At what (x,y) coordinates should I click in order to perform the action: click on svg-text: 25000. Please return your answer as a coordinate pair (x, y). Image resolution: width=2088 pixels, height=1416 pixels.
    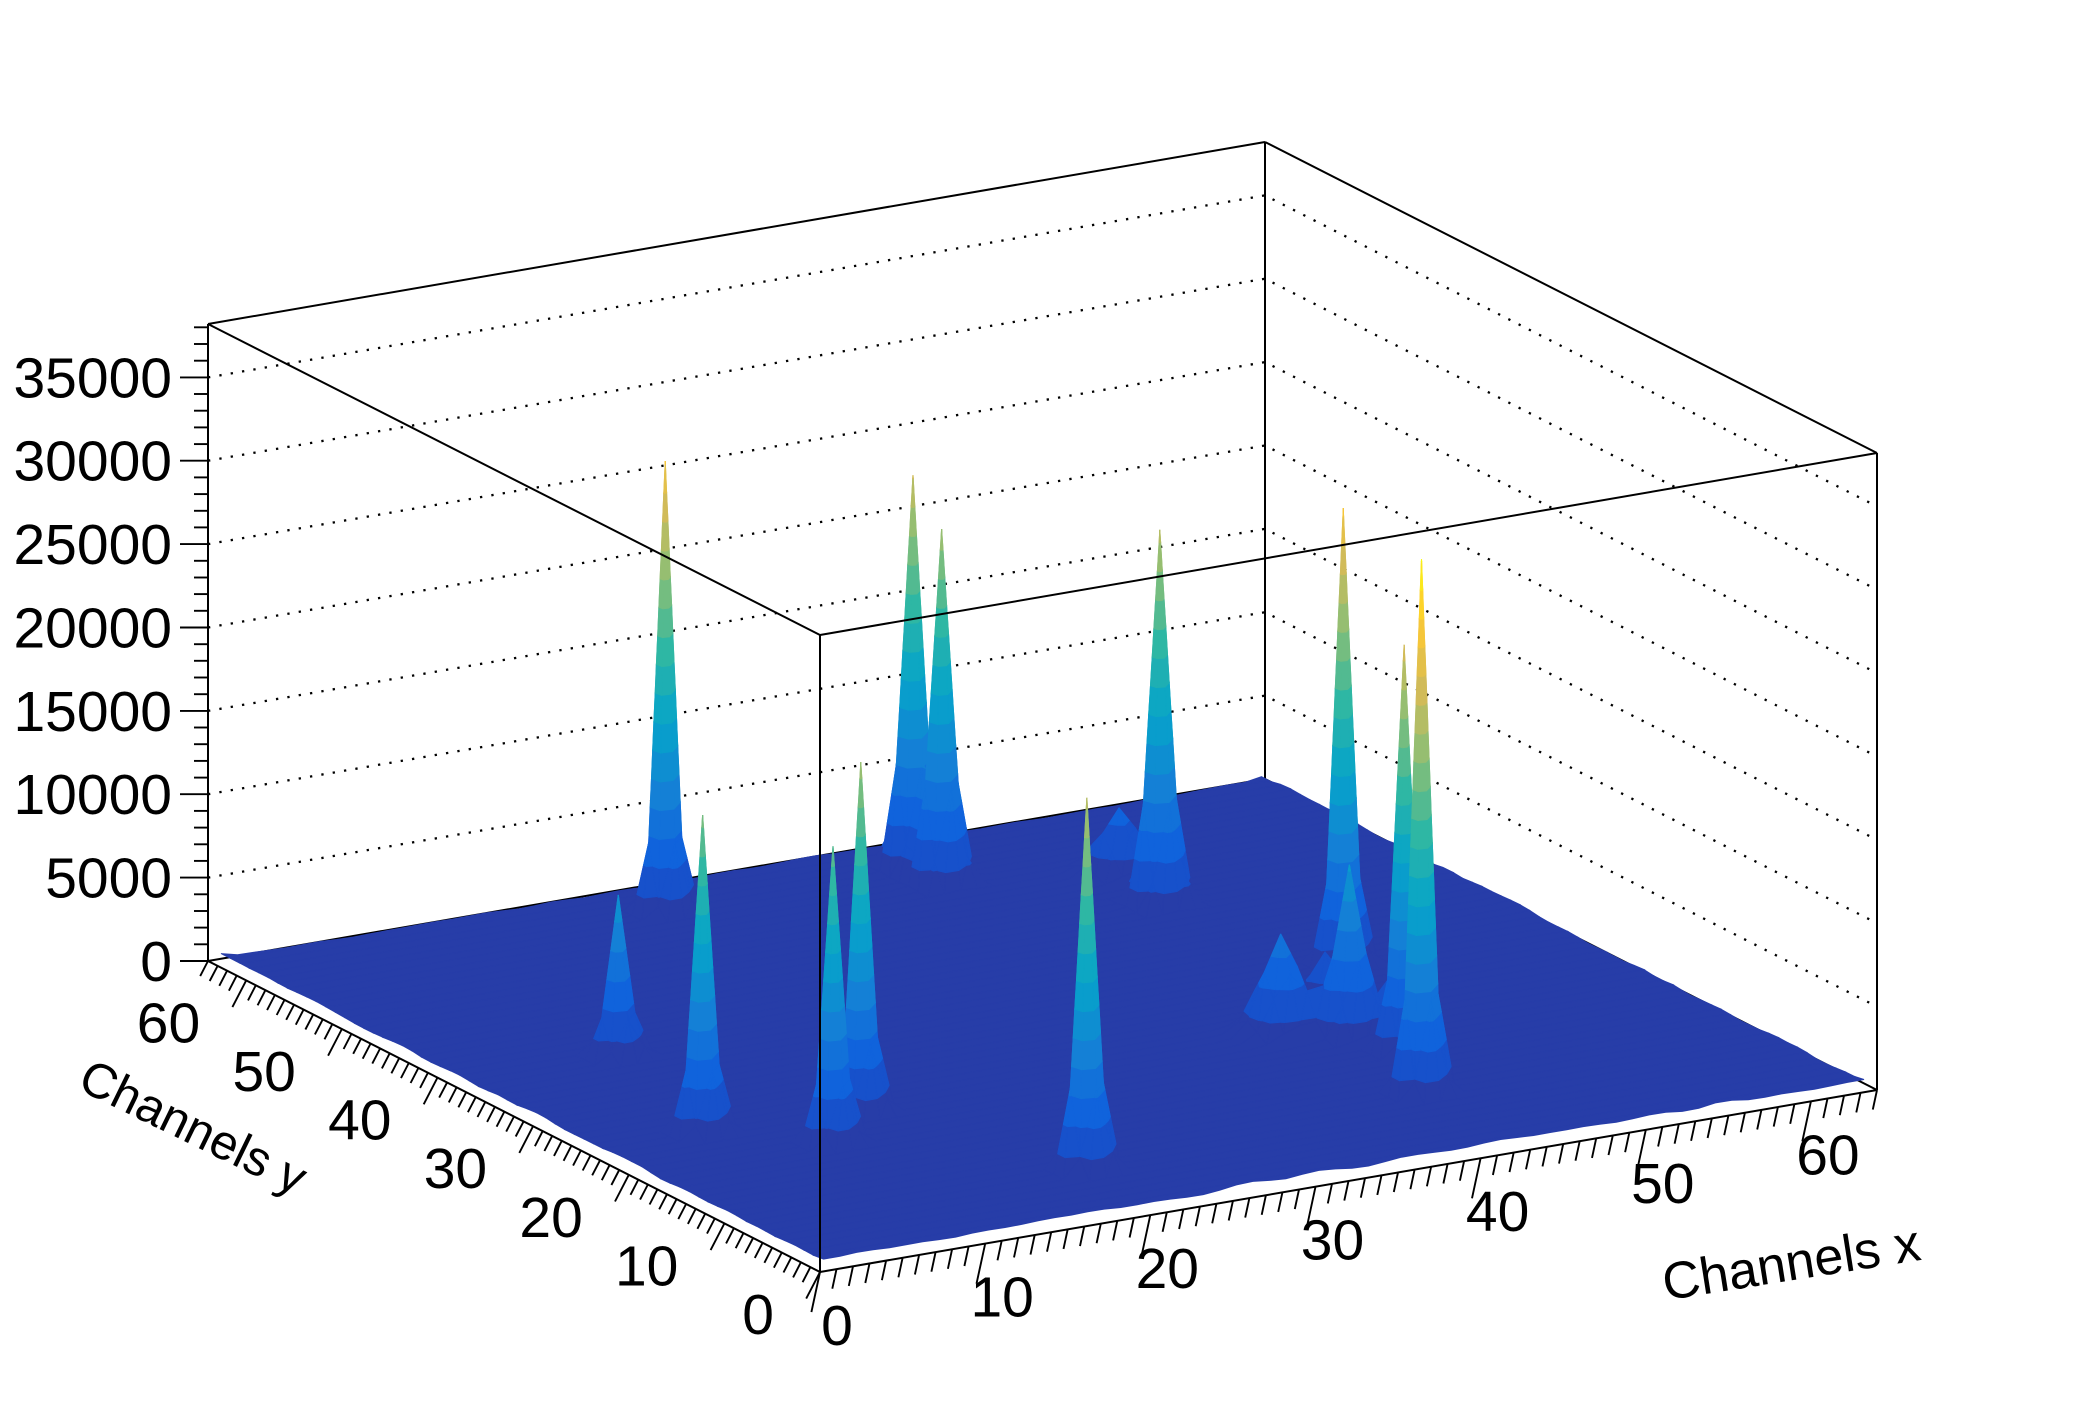
    Looking at the image, I should click on (92, 545).